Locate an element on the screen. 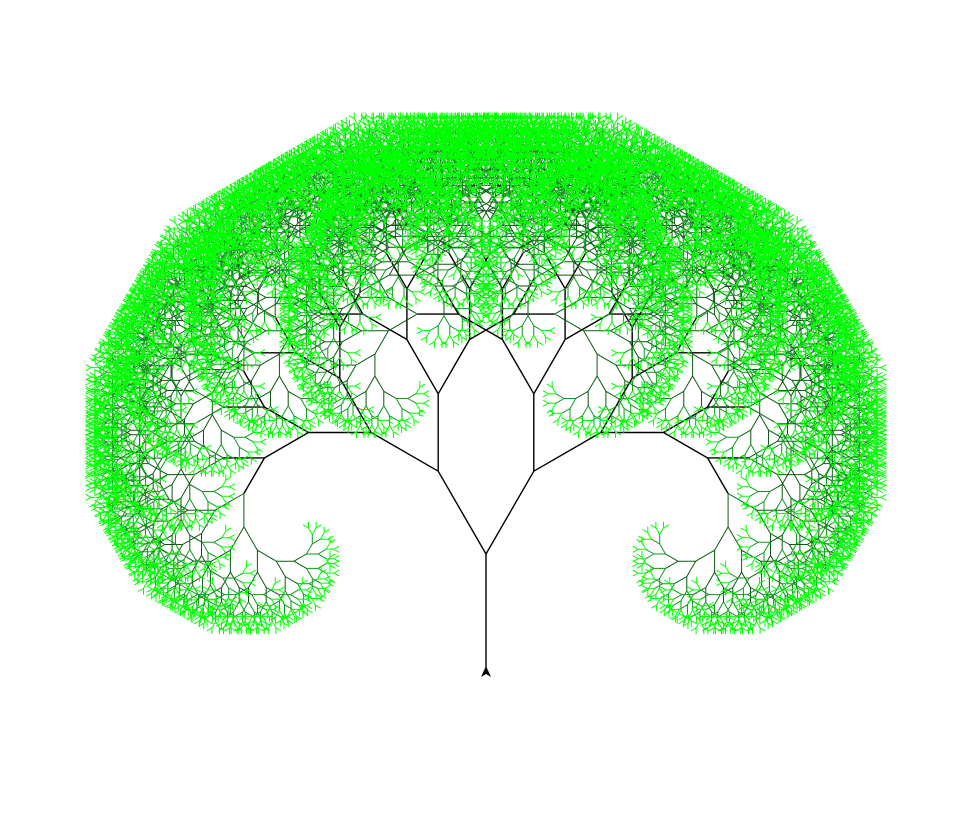 The width and height of the screenshot is (979, 823). arrowhead-cursor-icon is located at coordinates (486, 671).